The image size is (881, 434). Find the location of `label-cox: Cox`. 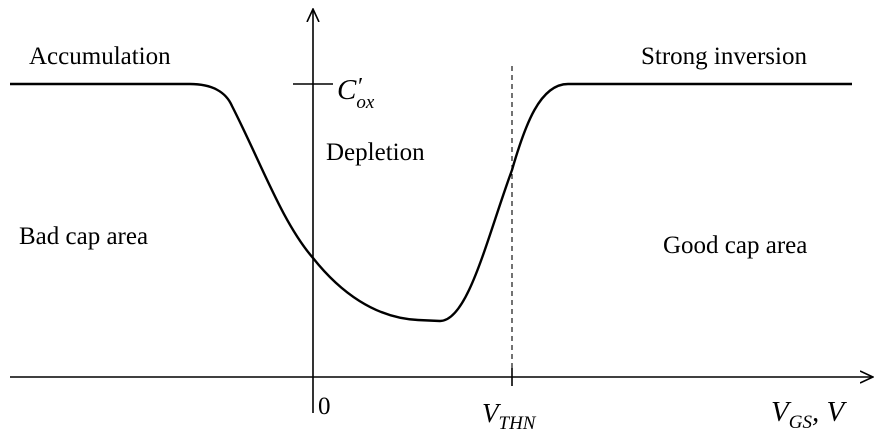

label-cox: Cox is located at coordinates (355, 93).